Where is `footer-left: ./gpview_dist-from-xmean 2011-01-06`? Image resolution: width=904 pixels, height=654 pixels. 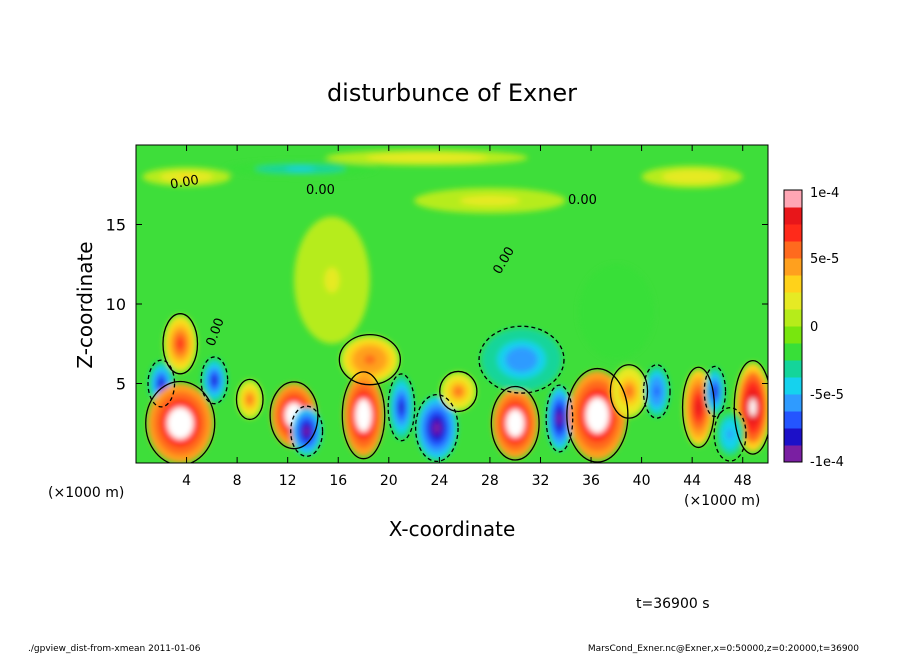
footer-left: ./gpview_dist-from-xmean 2011-01-06 is located at coordinates (114, 649).